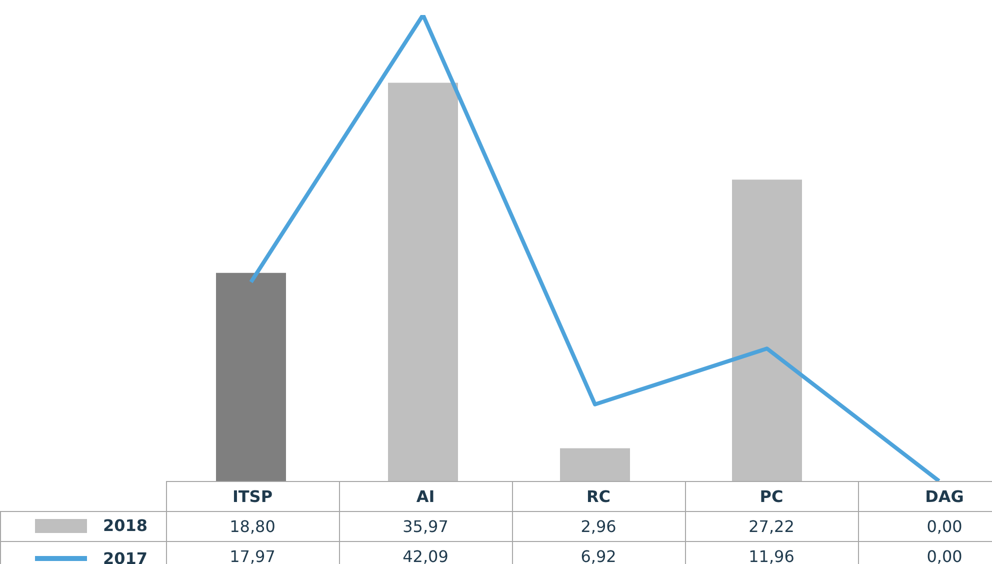 This screenshot has height=564, width=992. Describe the element at coordinates (252, 497) in the screenshot. I see `x-tick-label: ITSP` at that location.